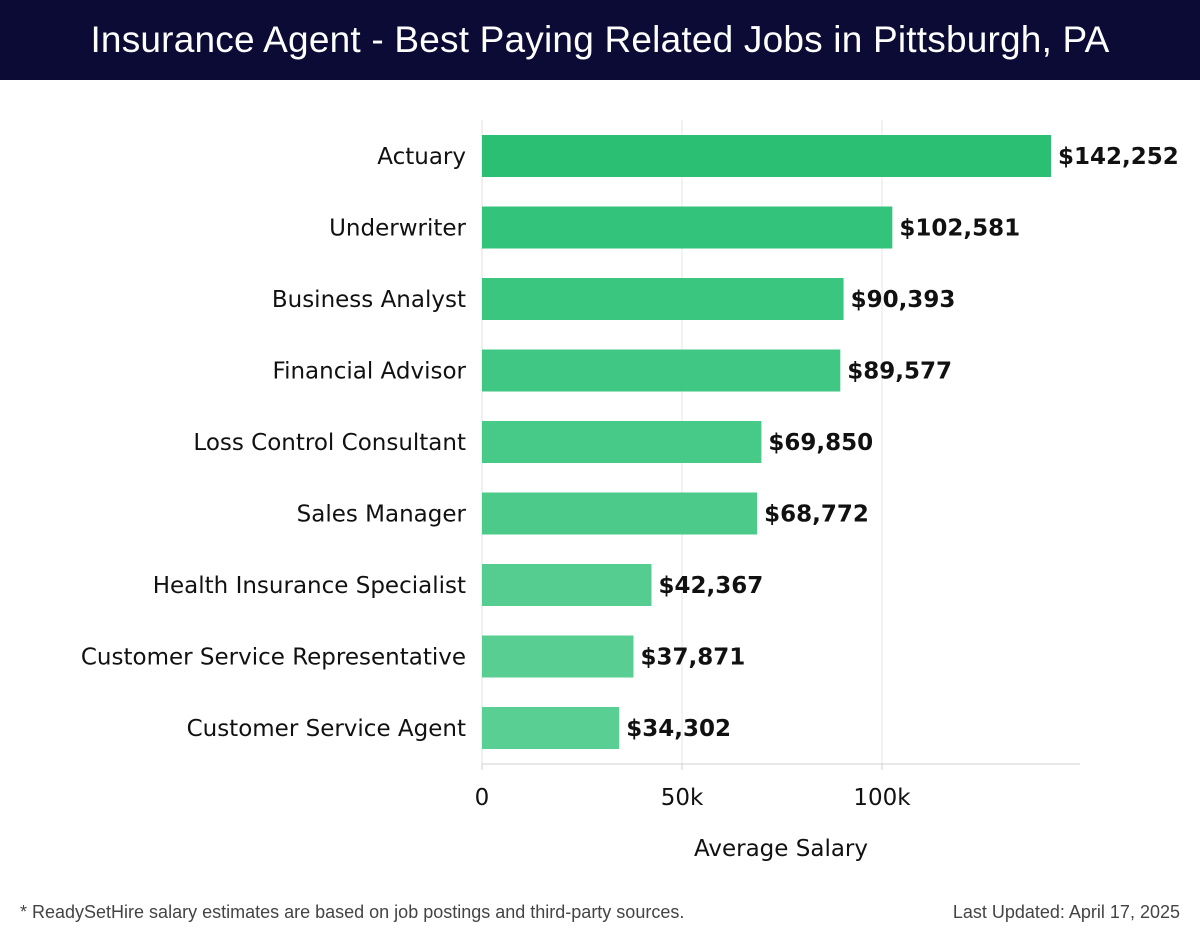 The width and height of the screenshot is (1200, 940). Describe the element at coordinates (682, 798) in the screenshot. I see `x-tick-label: 50k` at that location.